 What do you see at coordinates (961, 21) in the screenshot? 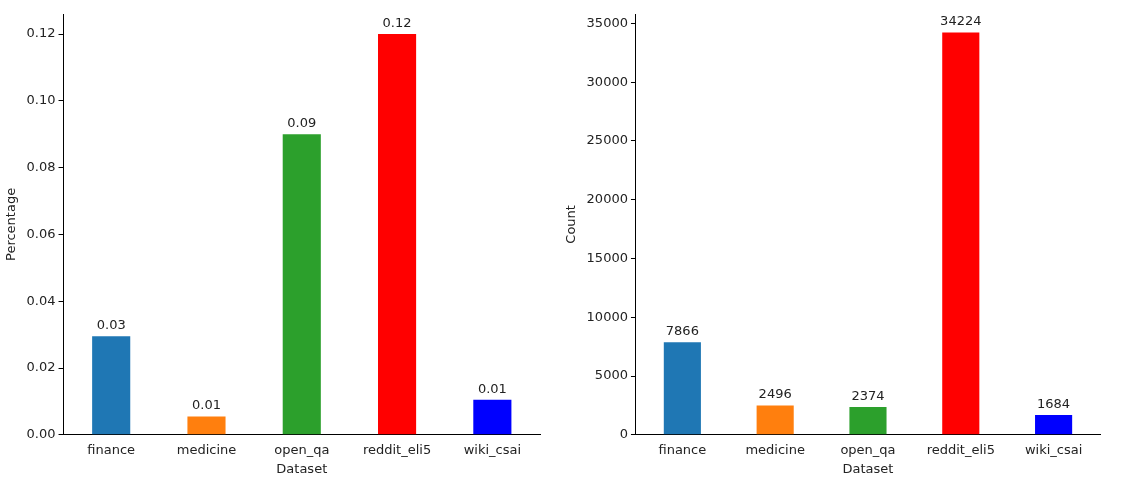
I see `data-label: 34224` at bounding box center [961, 21].